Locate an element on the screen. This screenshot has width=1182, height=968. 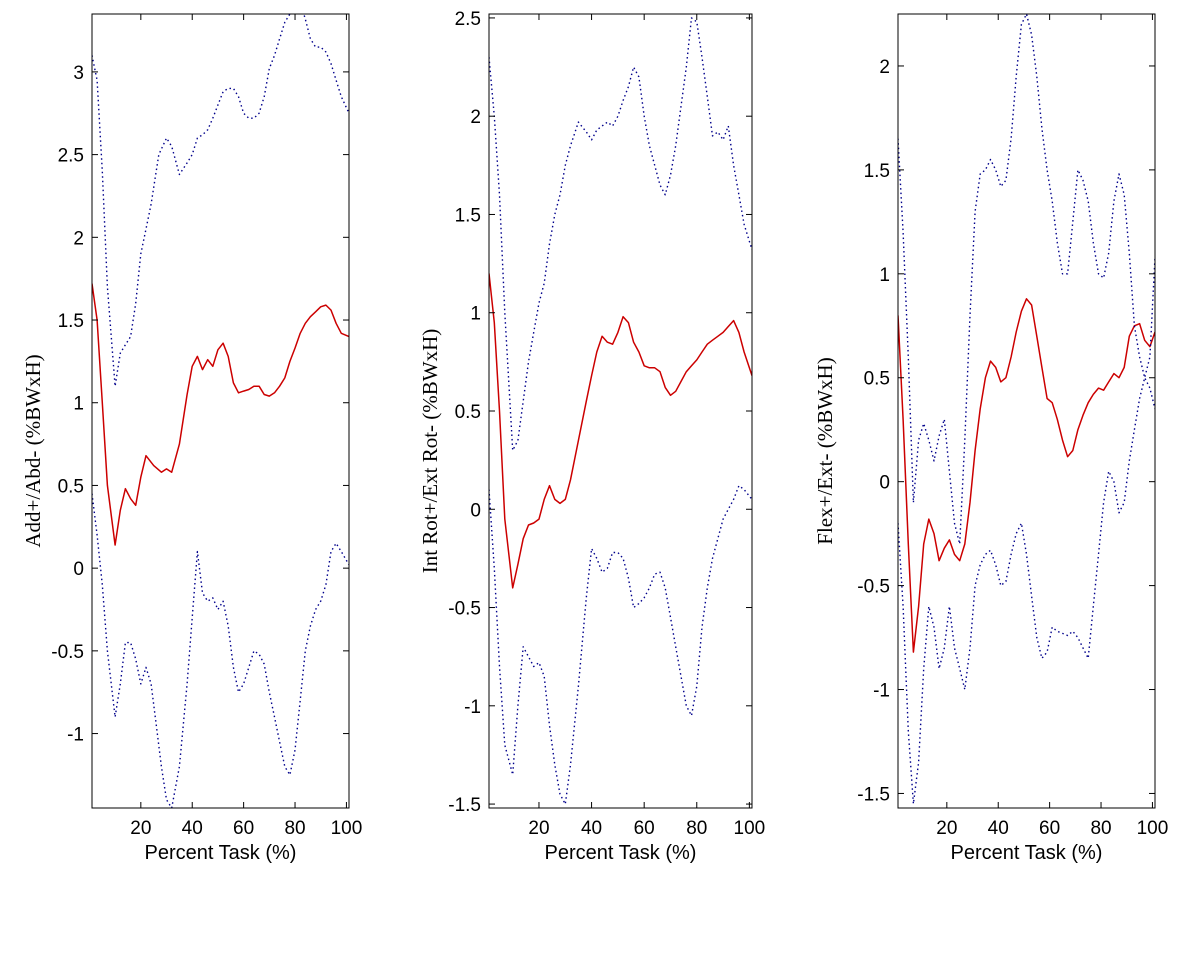
flex-ext-y-tick-label: -1.5 is located at coordinates (873, 794).